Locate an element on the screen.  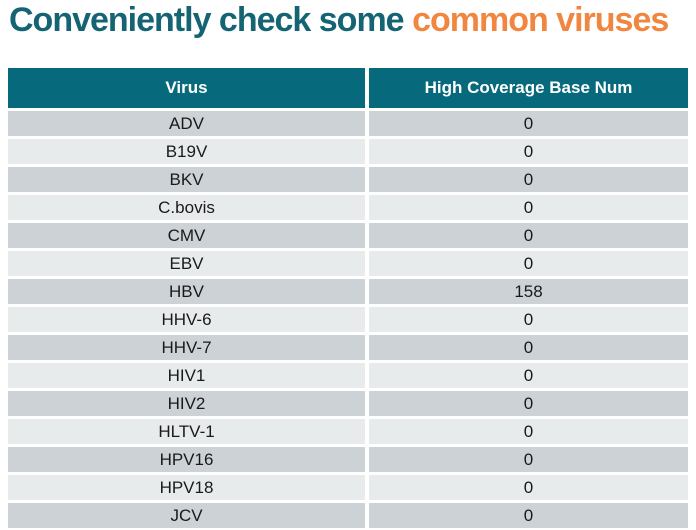
virus-cell: ADV is located at coordinates (186, 123).